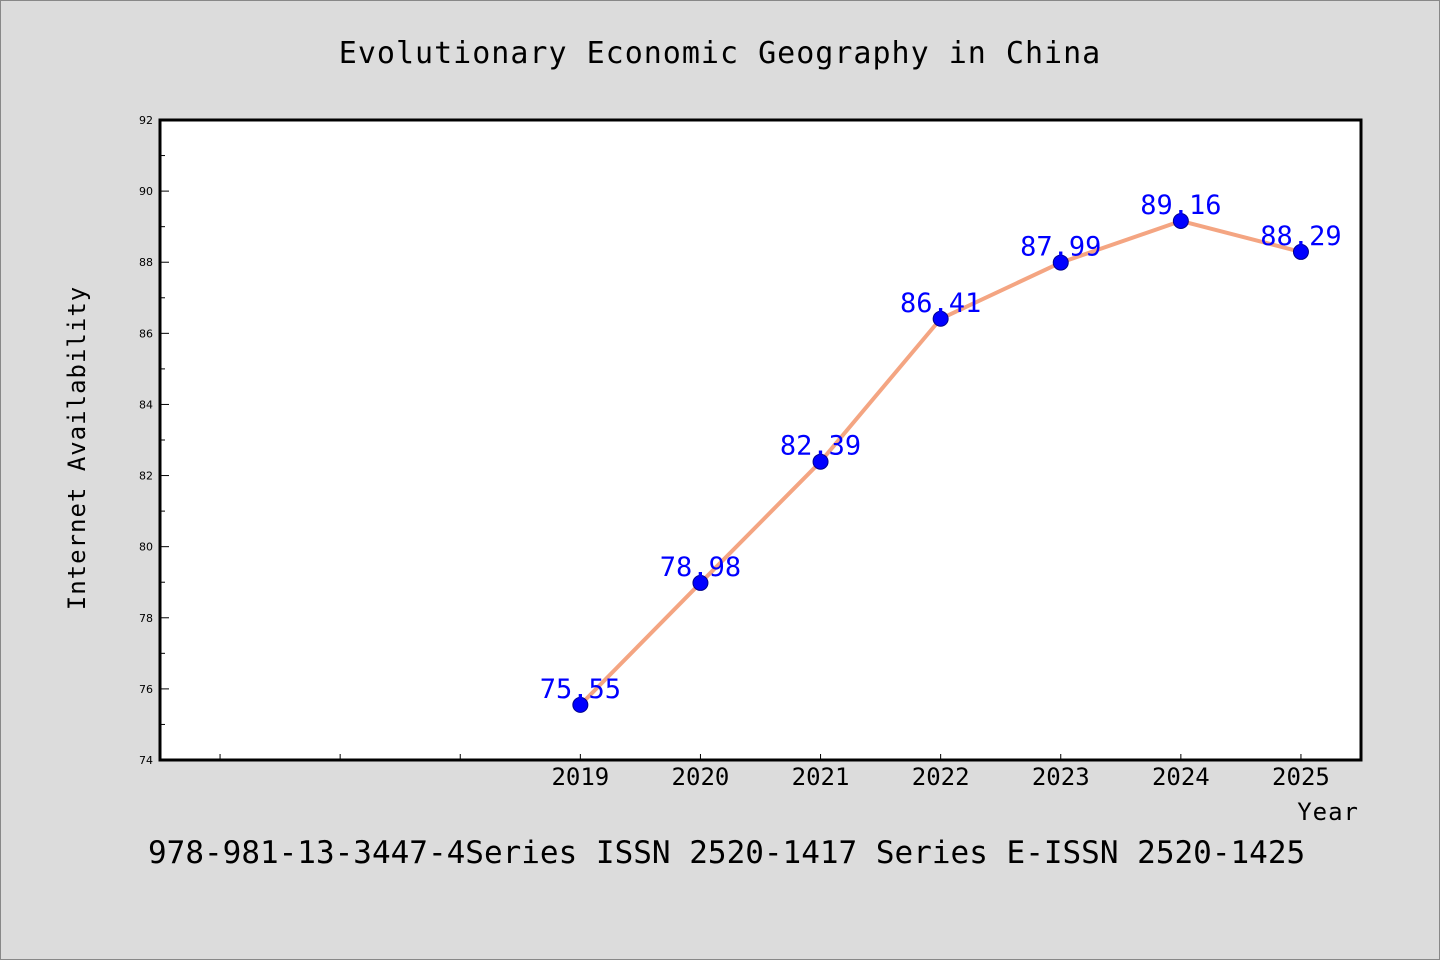  What do you see at coordinates (146, 440) in the screenshot?
I see `y-tick-labels: 74 76 78 80 82 84 86 88 90 92` at bounding box center [146, 440].